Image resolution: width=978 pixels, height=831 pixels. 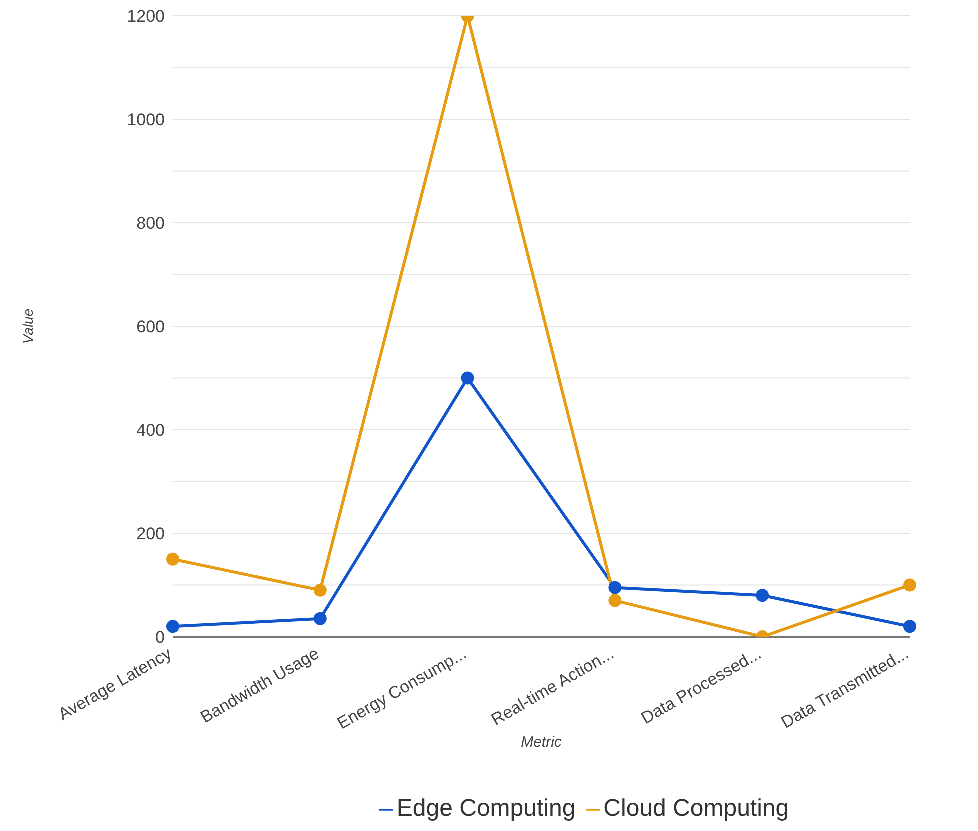 What do you see at coordinates (146, 16) in the screenshot?
I see `y-tick-label: 1200` at bounding box center [146, 16].